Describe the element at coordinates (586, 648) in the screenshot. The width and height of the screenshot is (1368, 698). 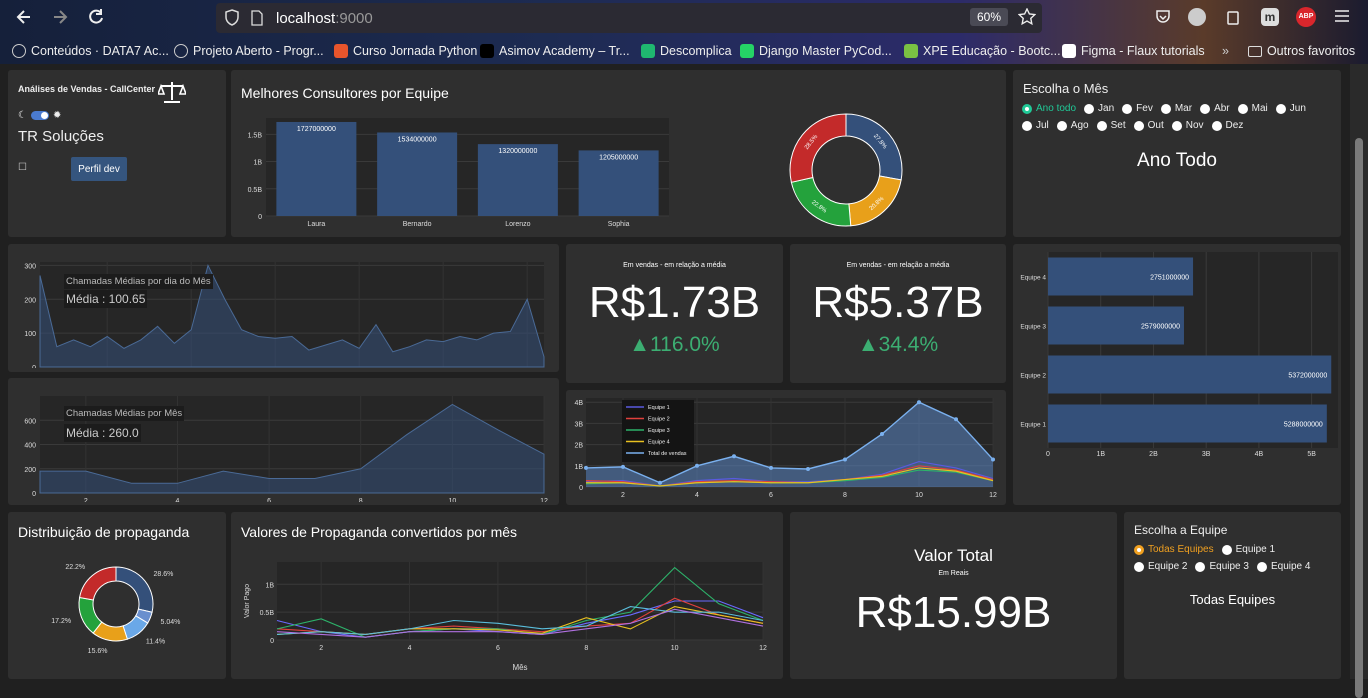
I see `x-tick-label: 8` at that location.